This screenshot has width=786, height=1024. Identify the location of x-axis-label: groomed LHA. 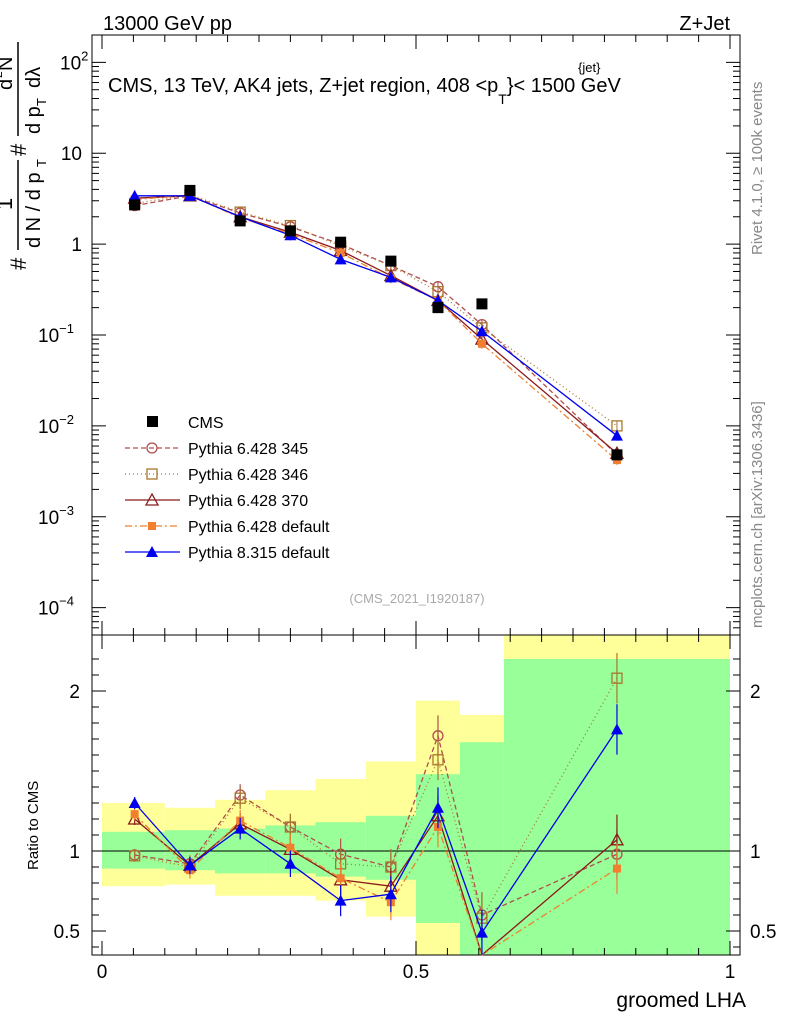
(681, 1000).